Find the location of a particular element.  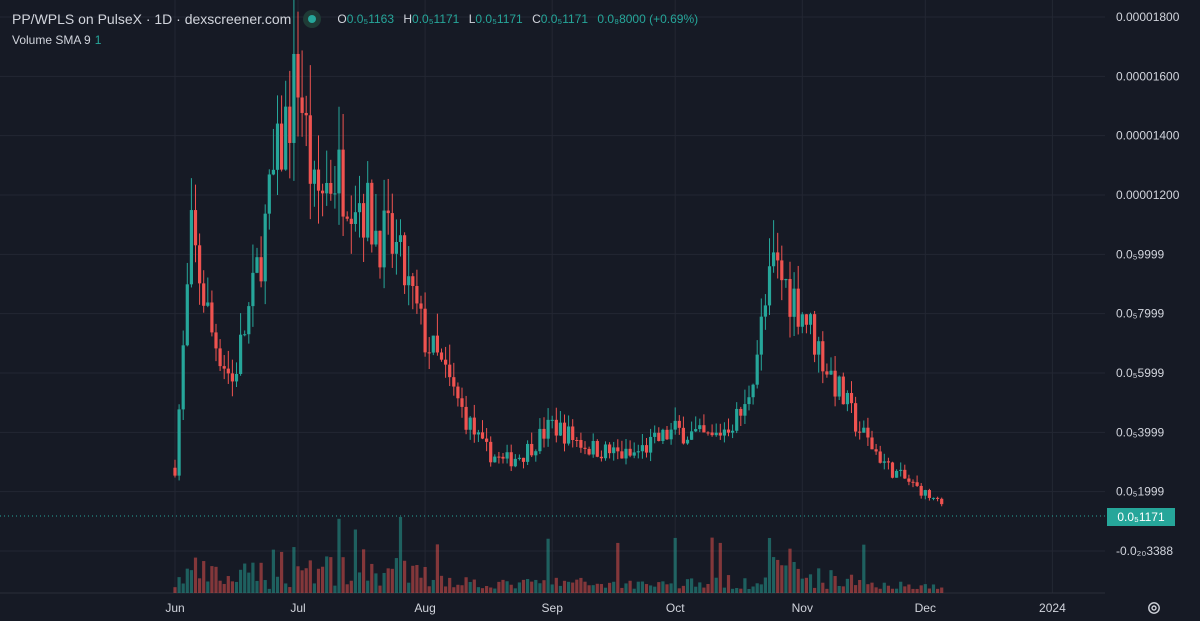

dot-icon is located at coordinates (312, 19).